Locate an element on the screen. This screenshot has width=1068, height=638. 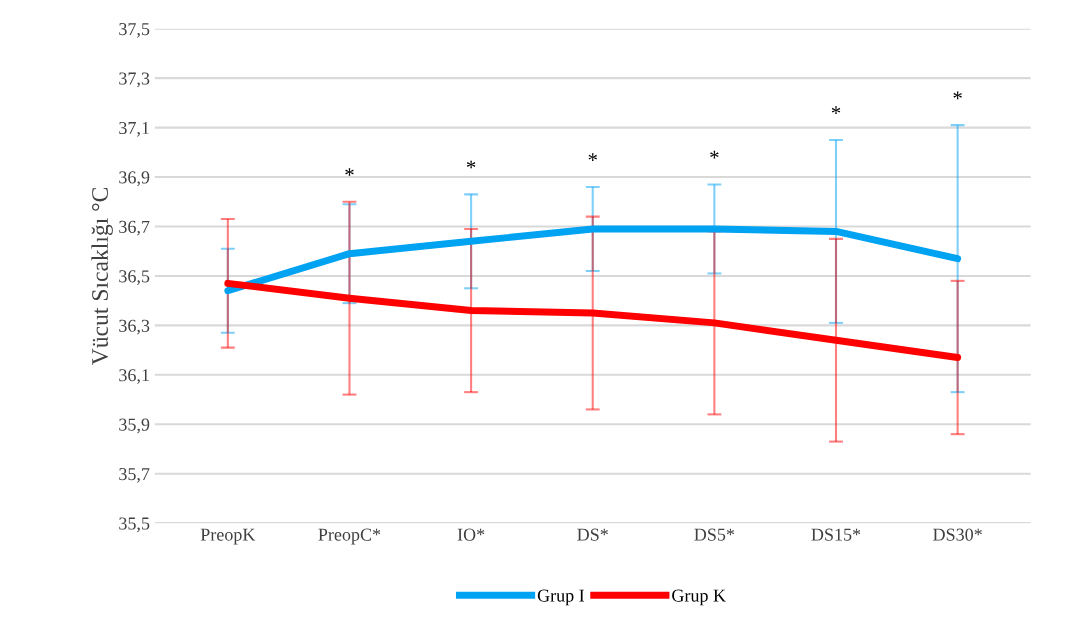
y-tick-label: 36,3 is located at coordinates (134, 327).